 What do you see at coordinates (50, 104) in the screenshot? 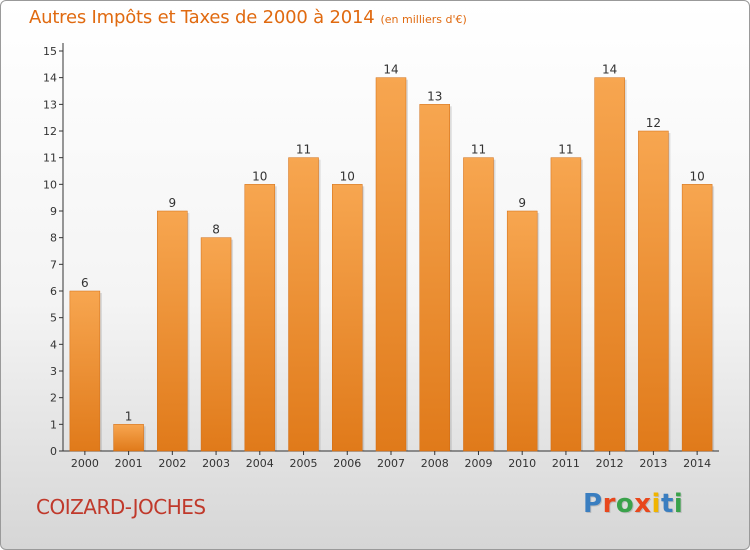
I see `y-tick-label: 13` at bounding box center [50, 104].